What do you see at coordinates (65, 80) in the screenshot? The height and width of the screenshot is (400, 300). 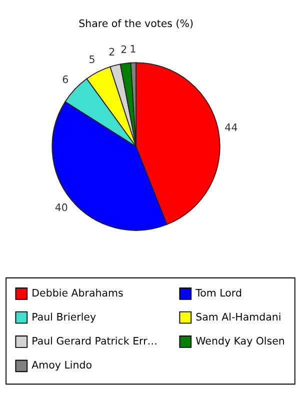 I see `data-label: 6` at bounding box center [65, 80].